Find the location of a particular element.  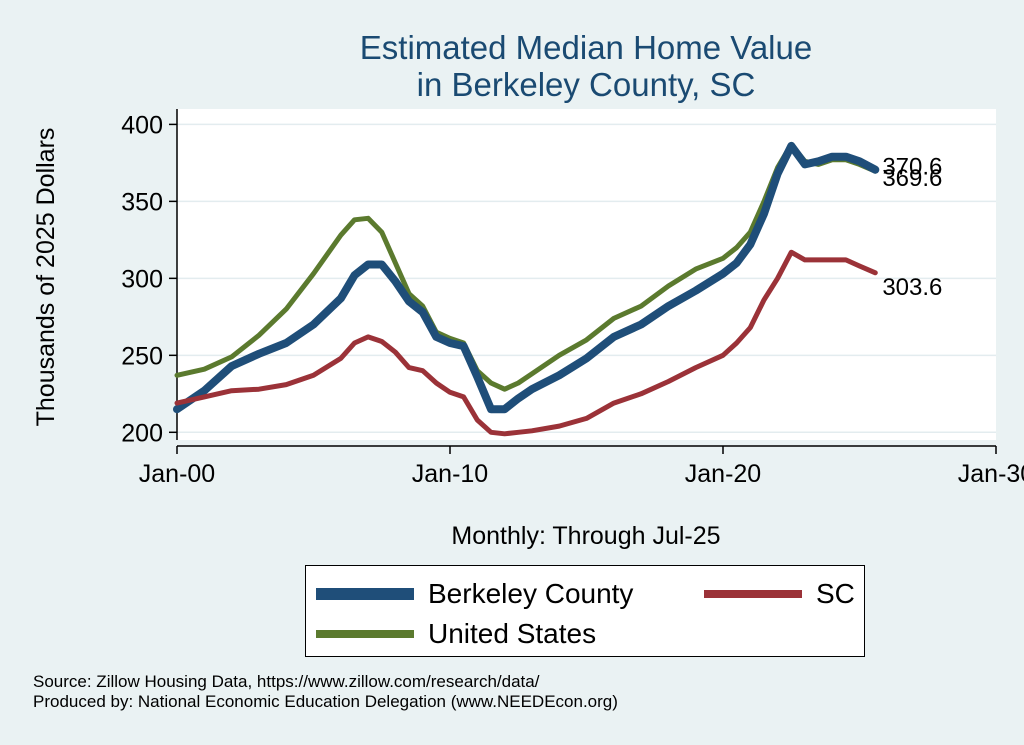

x-tick-label: Jan-00 is located at coordinates (177, 474).